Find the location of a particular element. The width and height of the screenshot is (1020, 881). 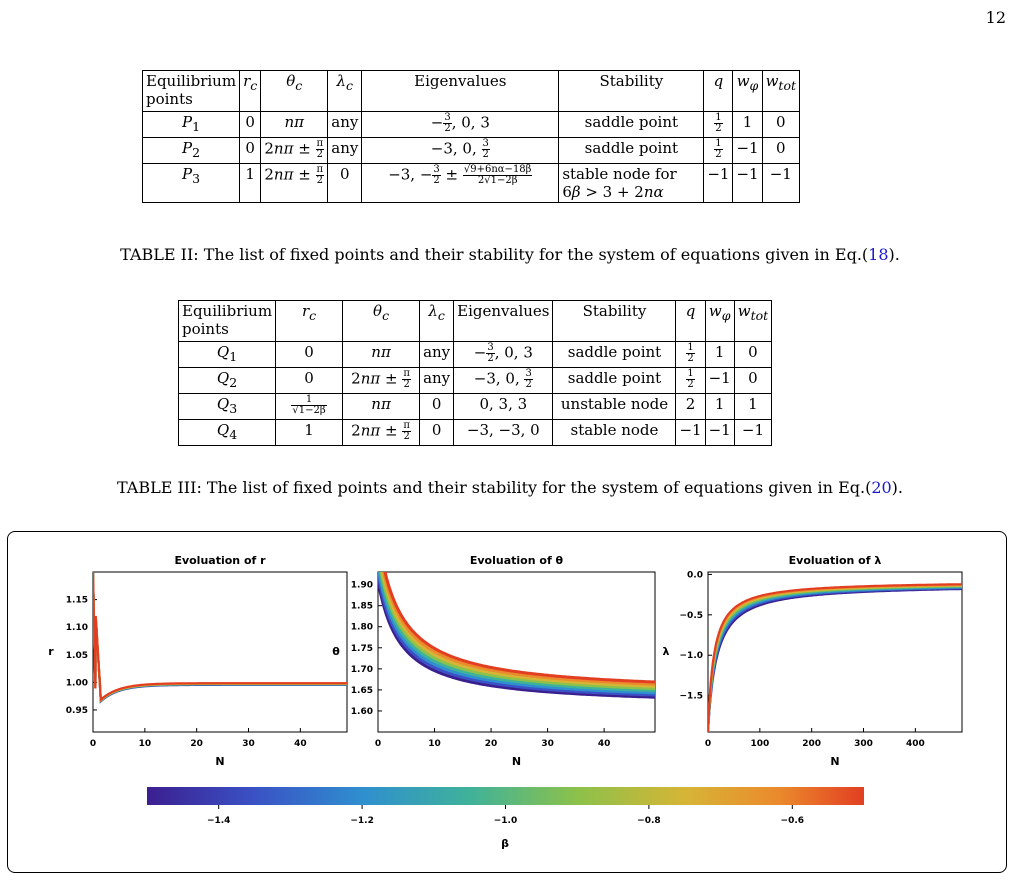

x-tick-label: 10 is located at coordinates (434, 744).